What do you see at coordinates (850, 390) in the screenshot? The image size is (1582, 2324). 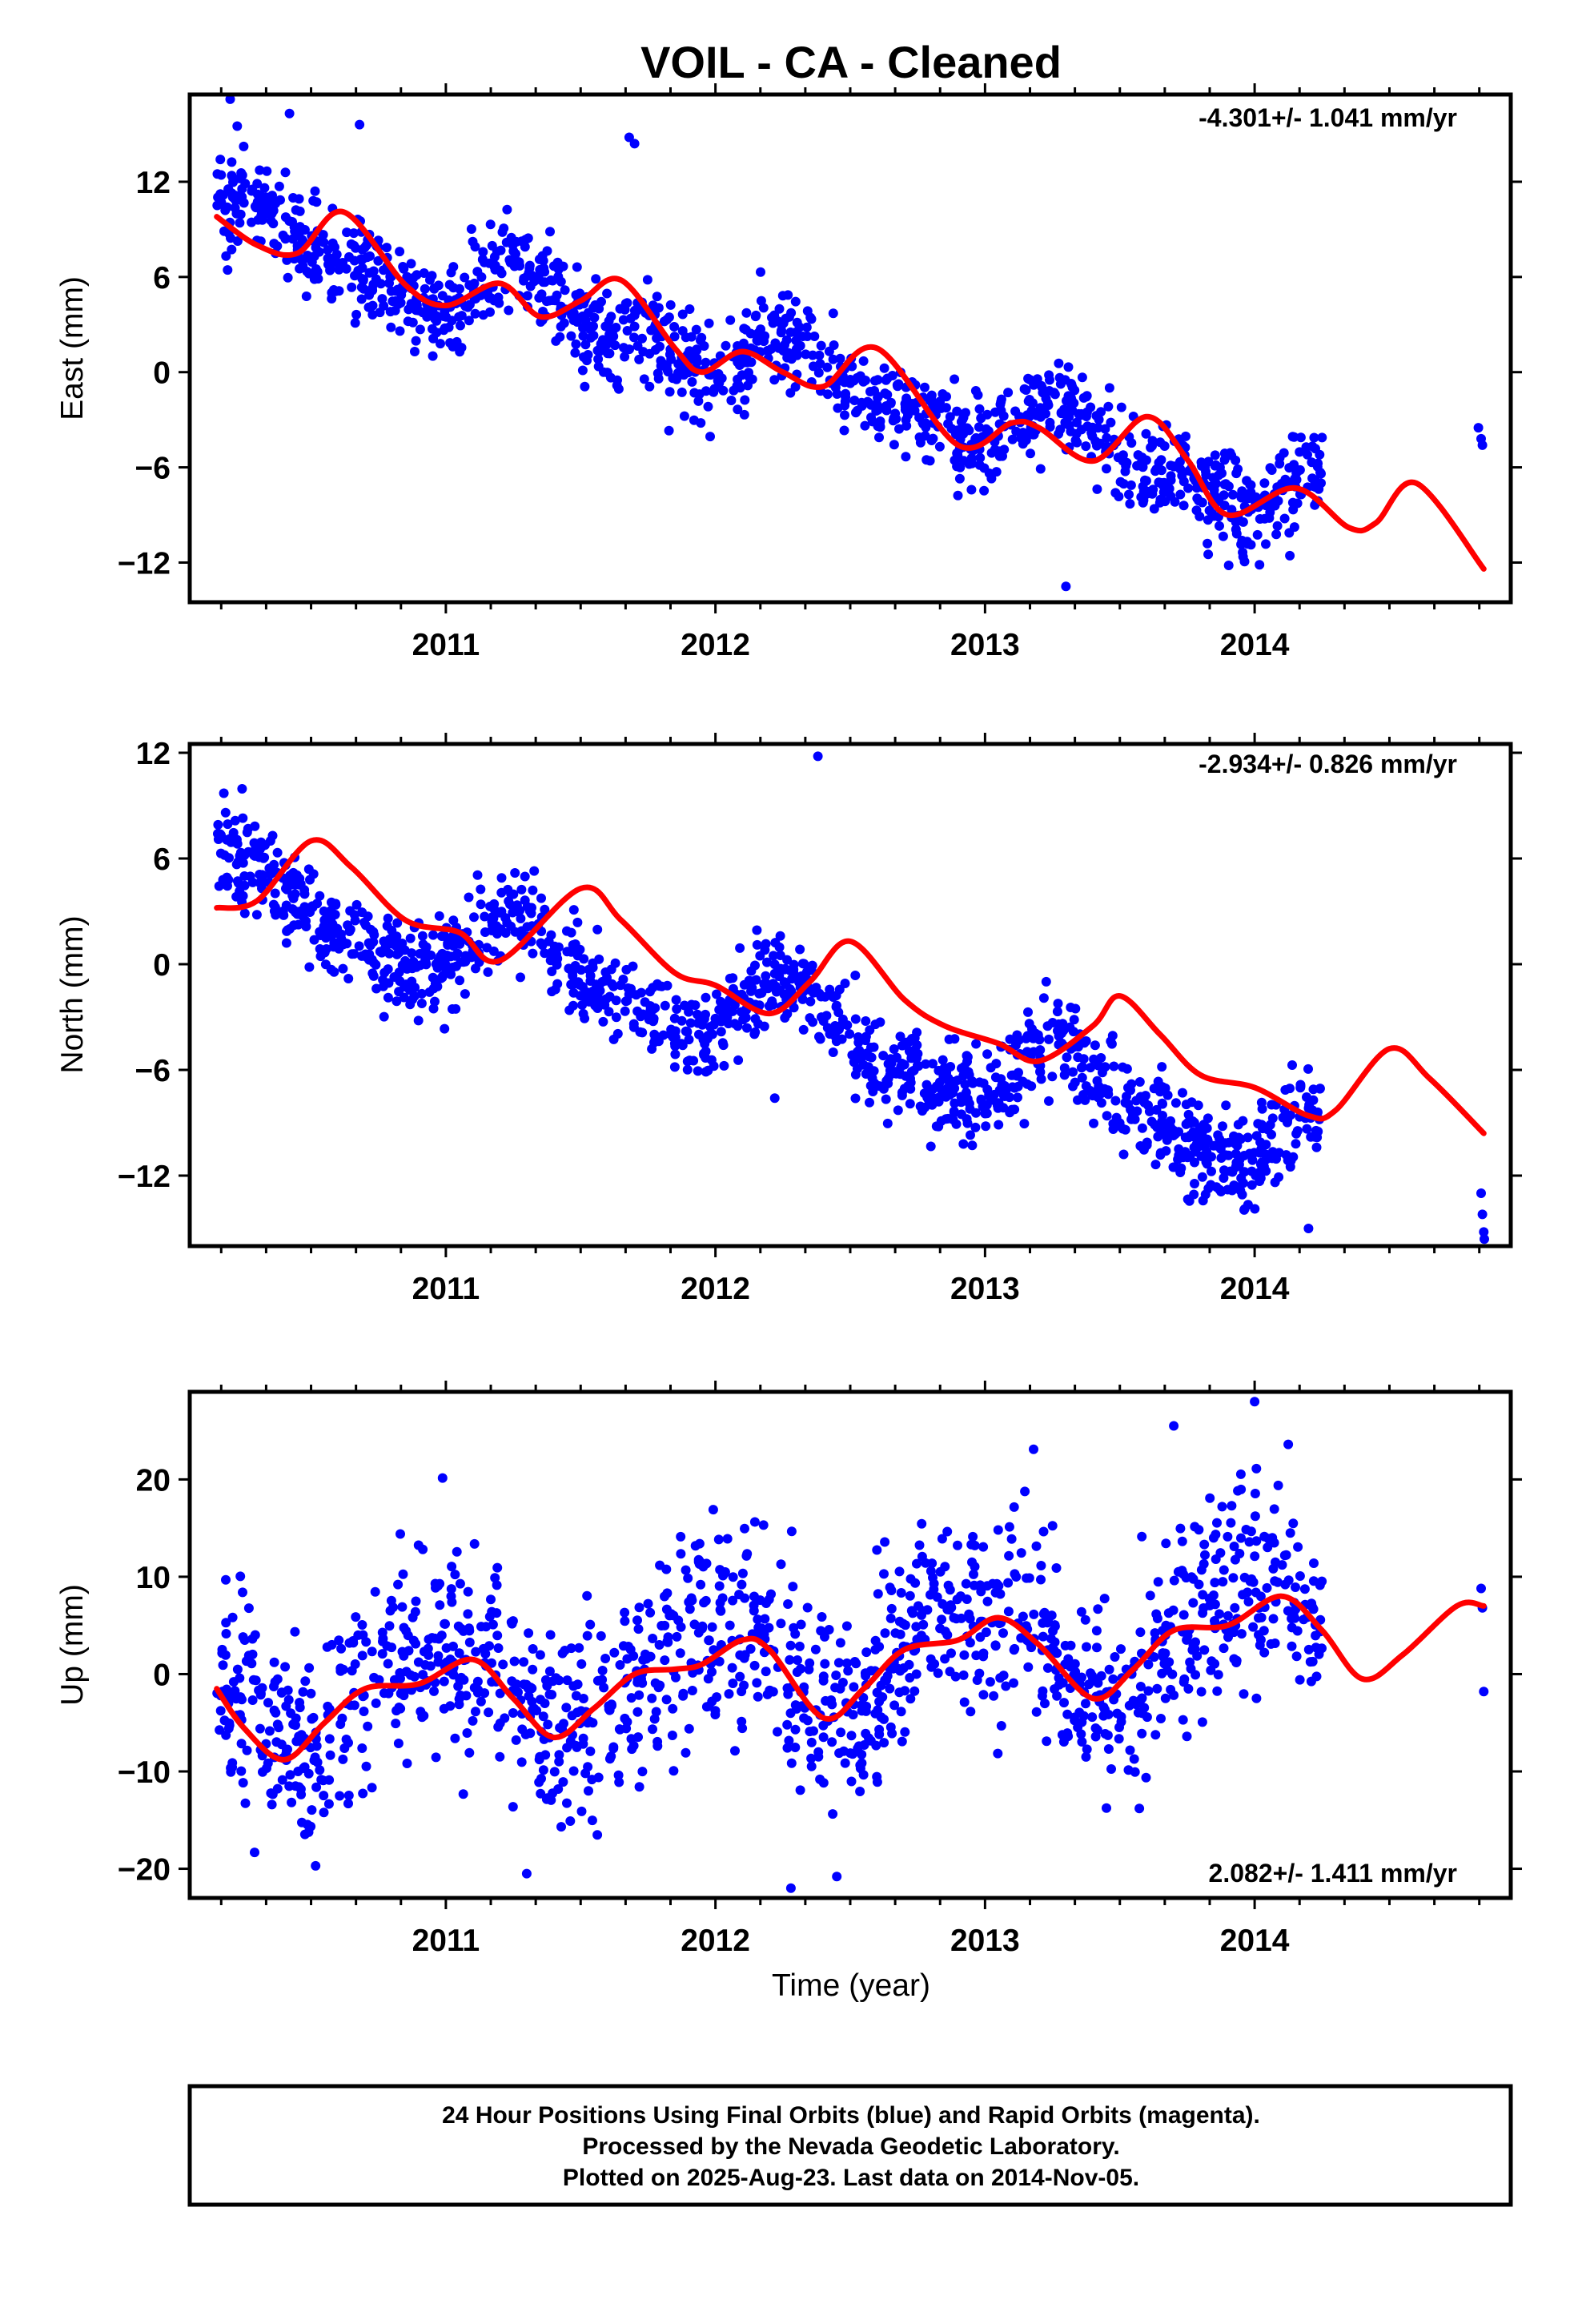 I see `east-fit-curve` at bounding box center [850, 390].